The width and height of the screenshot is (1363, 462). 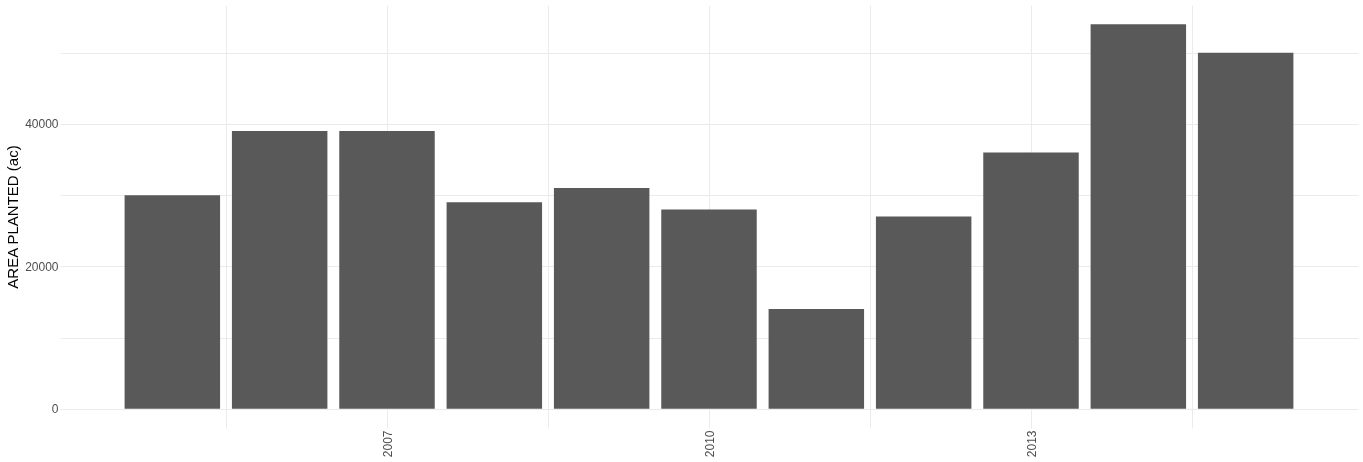 What do you see at coordinates (55, 409) in the screenshot?
I see `y-tick-label: 0` at bounding box center [55, 409].